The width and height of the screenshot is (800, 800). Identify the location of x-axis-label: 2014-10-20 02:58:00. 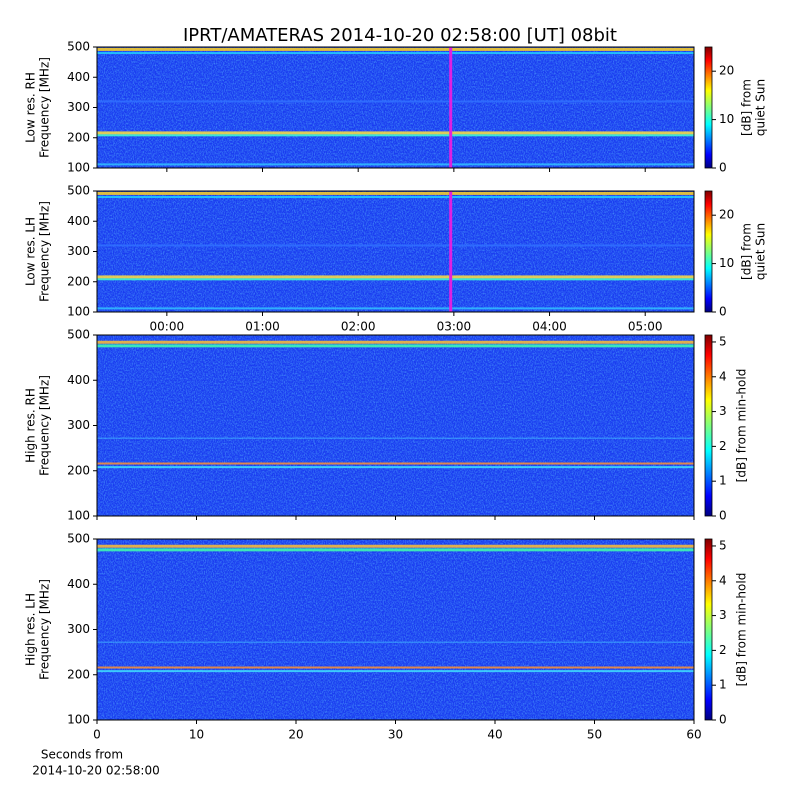
(95, 771).